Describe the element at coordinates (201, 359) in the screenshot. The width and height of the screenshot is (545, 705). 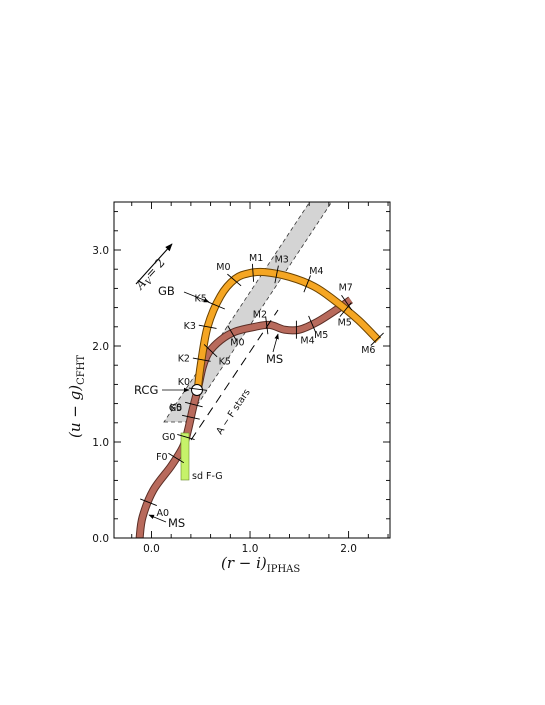
I see `tick-gb-k2` at that location.